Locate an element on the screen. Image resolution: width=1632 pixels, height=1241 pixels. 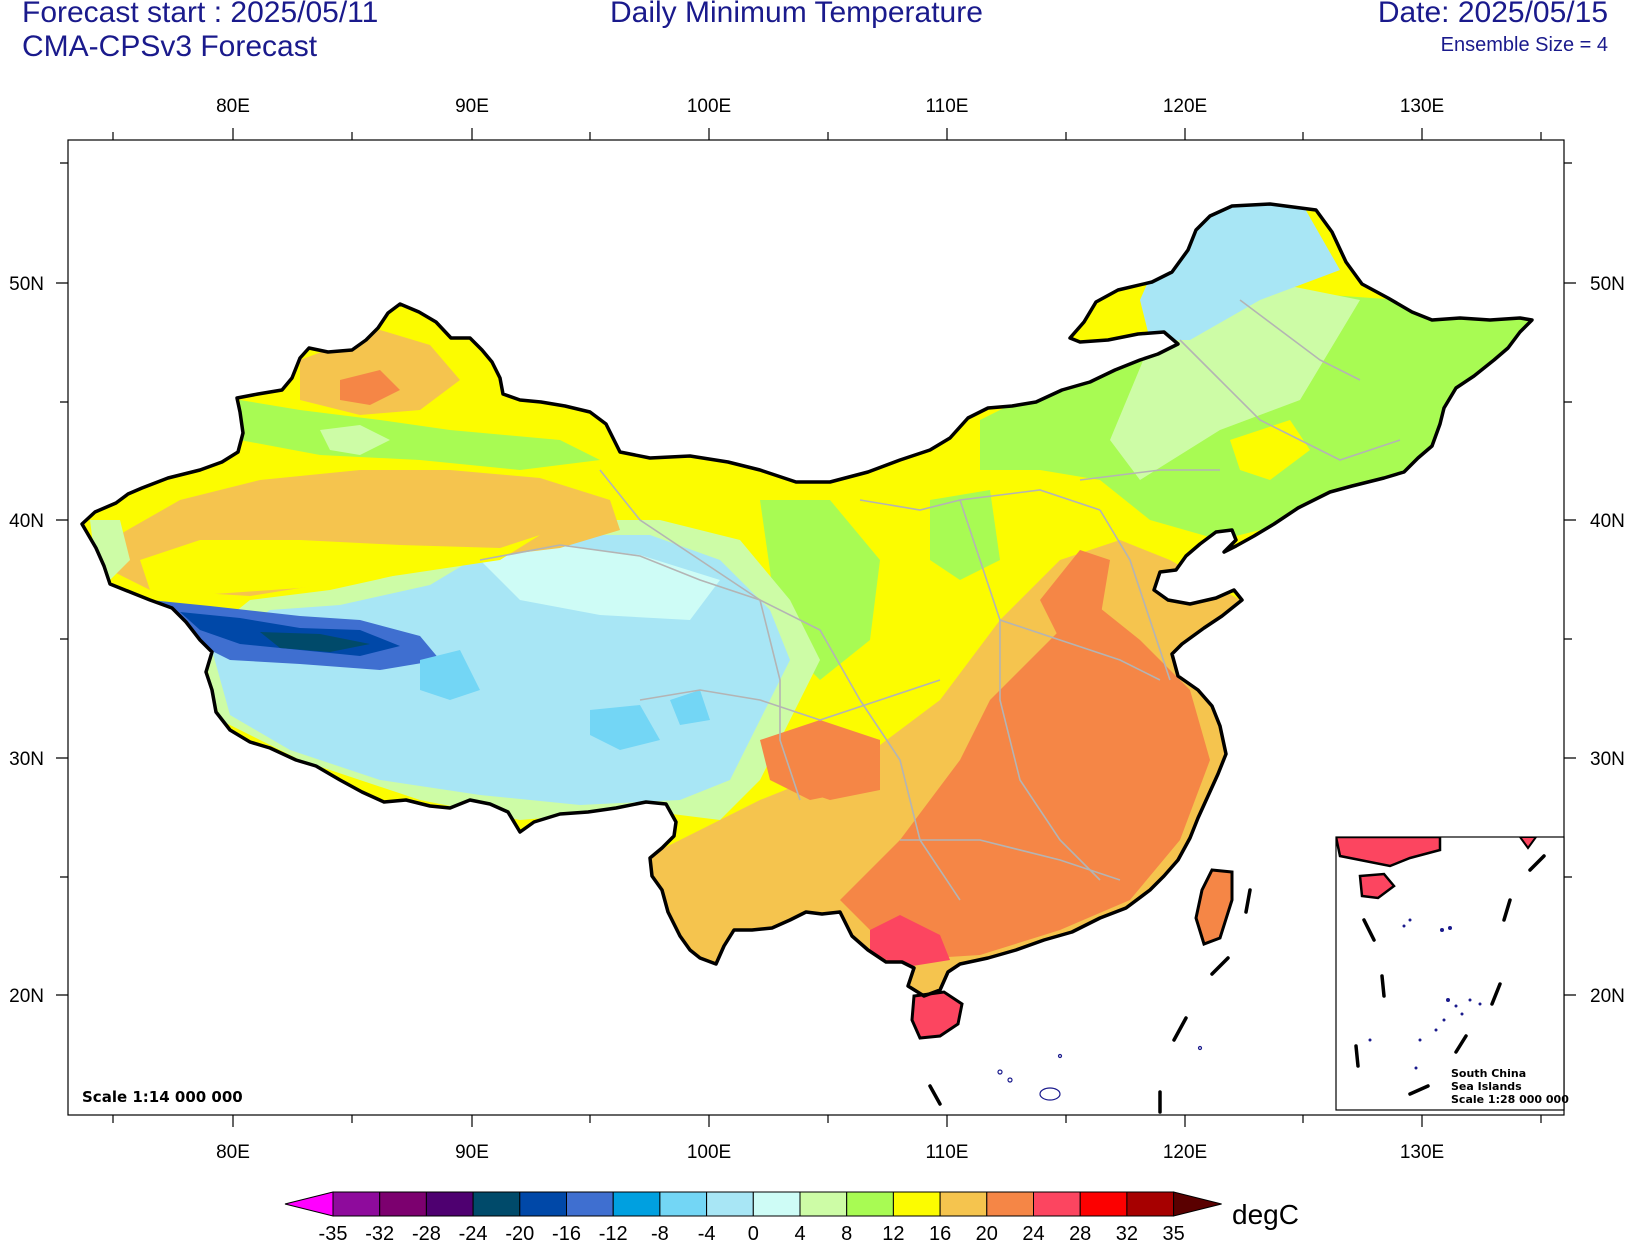
hainan-island is located at coordinates (937, 1015).